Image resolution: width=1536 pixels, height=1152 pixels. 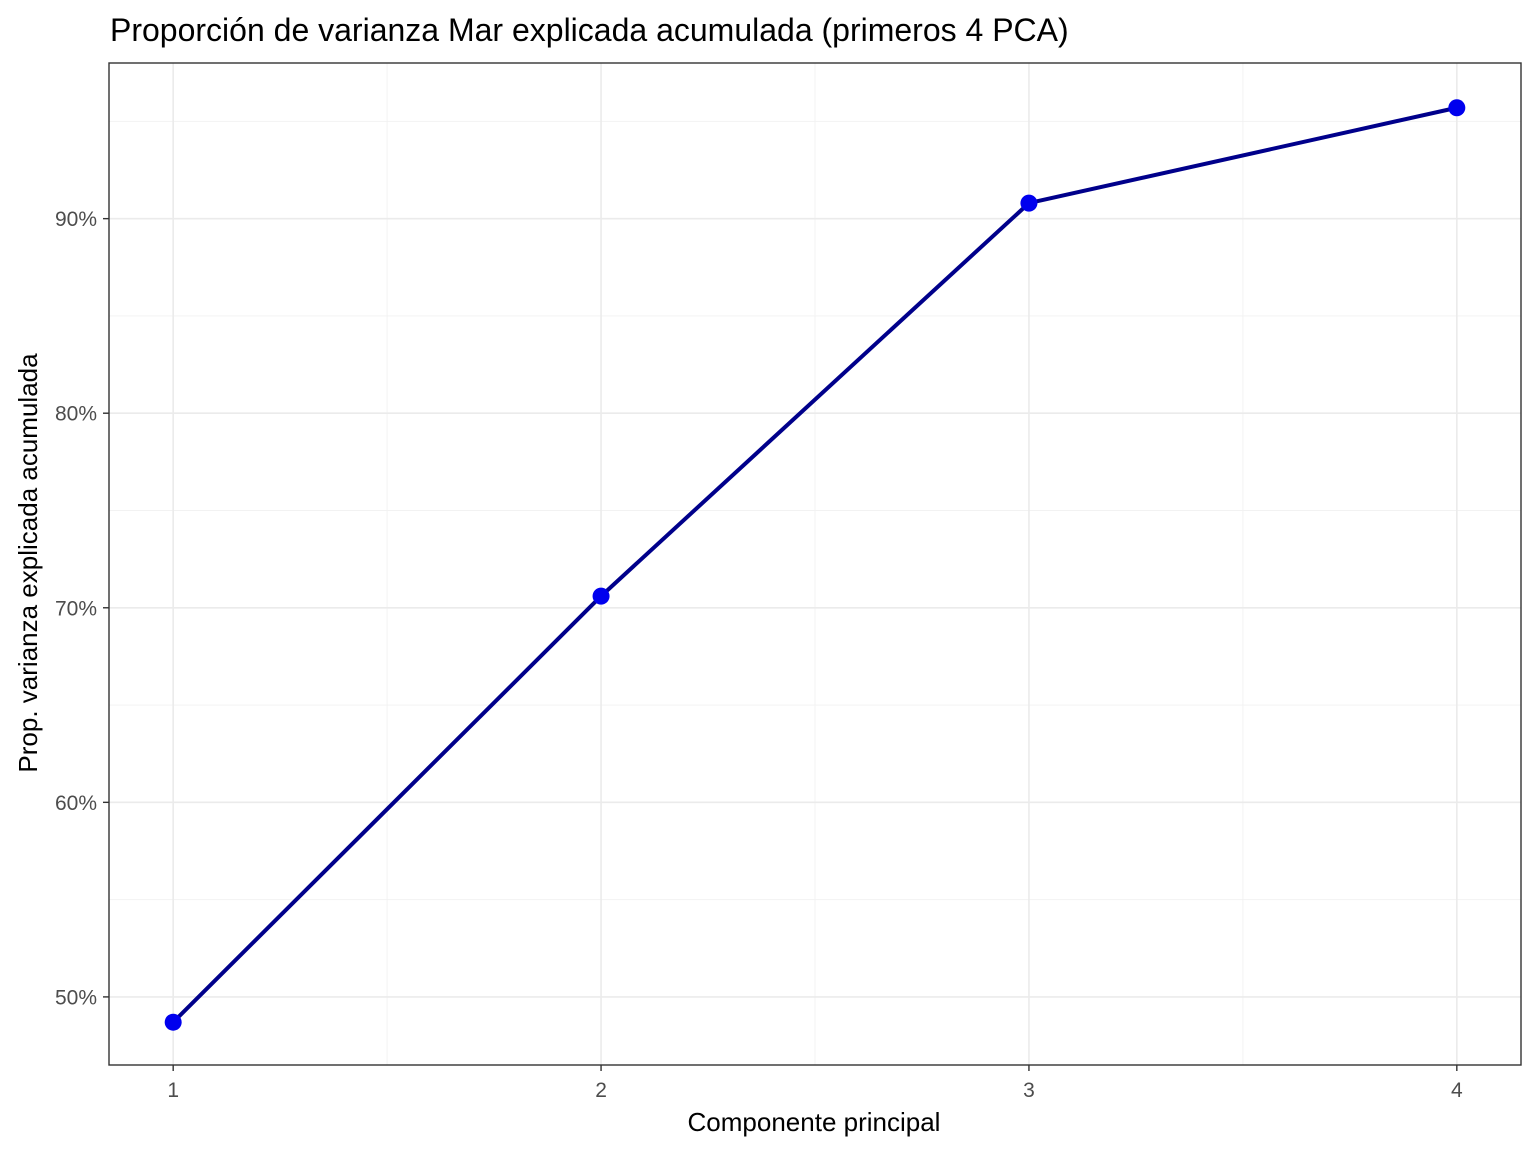 What do you see at coordinates (28, 563) in the screenshot?
I see `y-axis-title: Prop. varianza explicada acumulada` at bounding box center [28, 563].